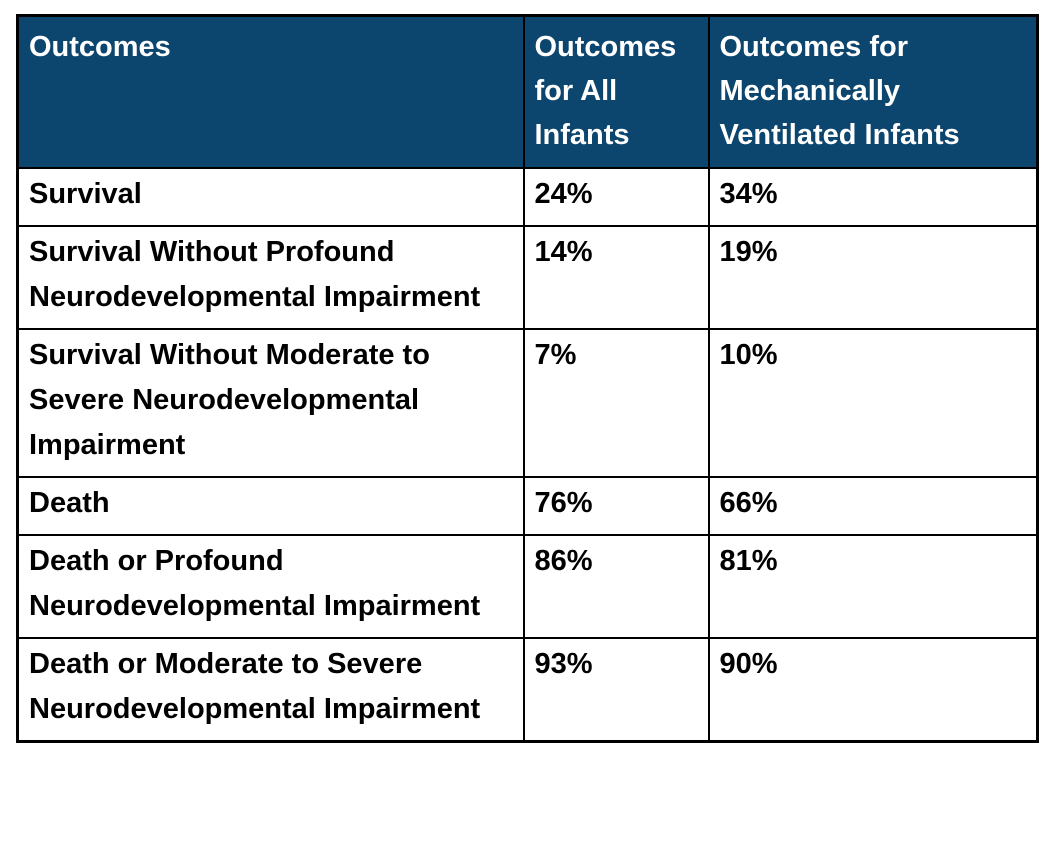 The height and width of the screenshot is (850, 1050). Describe the element at coordinates (616, 586) in the screenshot. I see `all-infants-value-cell: 86%` at that location.